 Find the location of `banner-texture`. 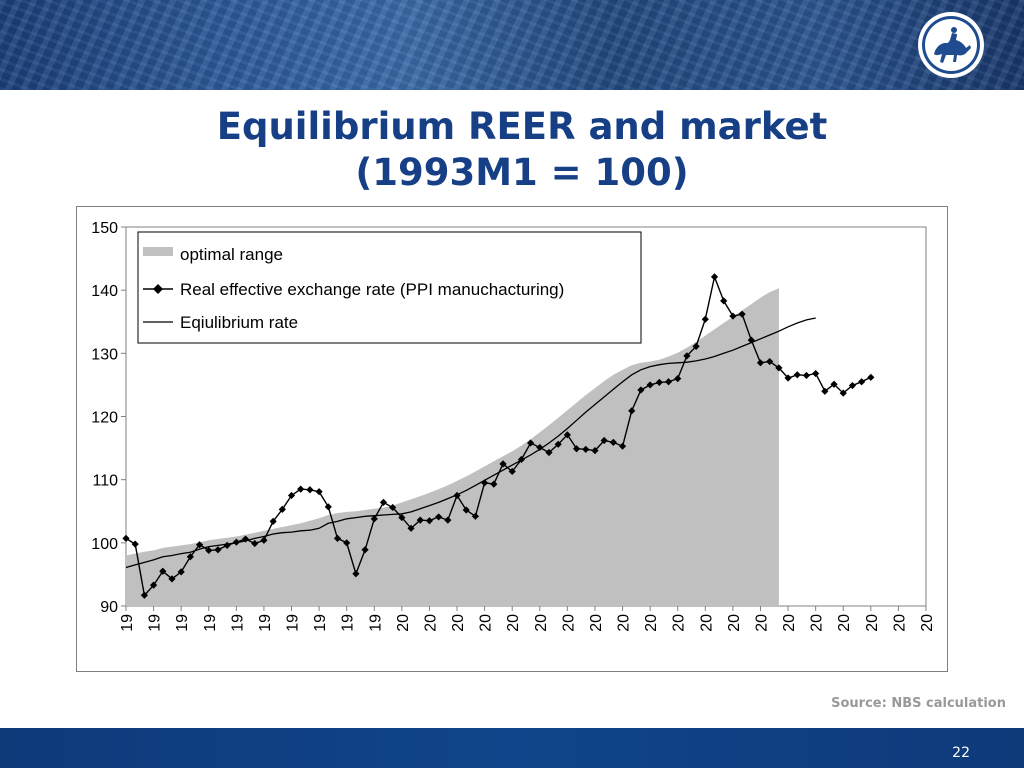

banner-texture is located at coordinates (512, 45).